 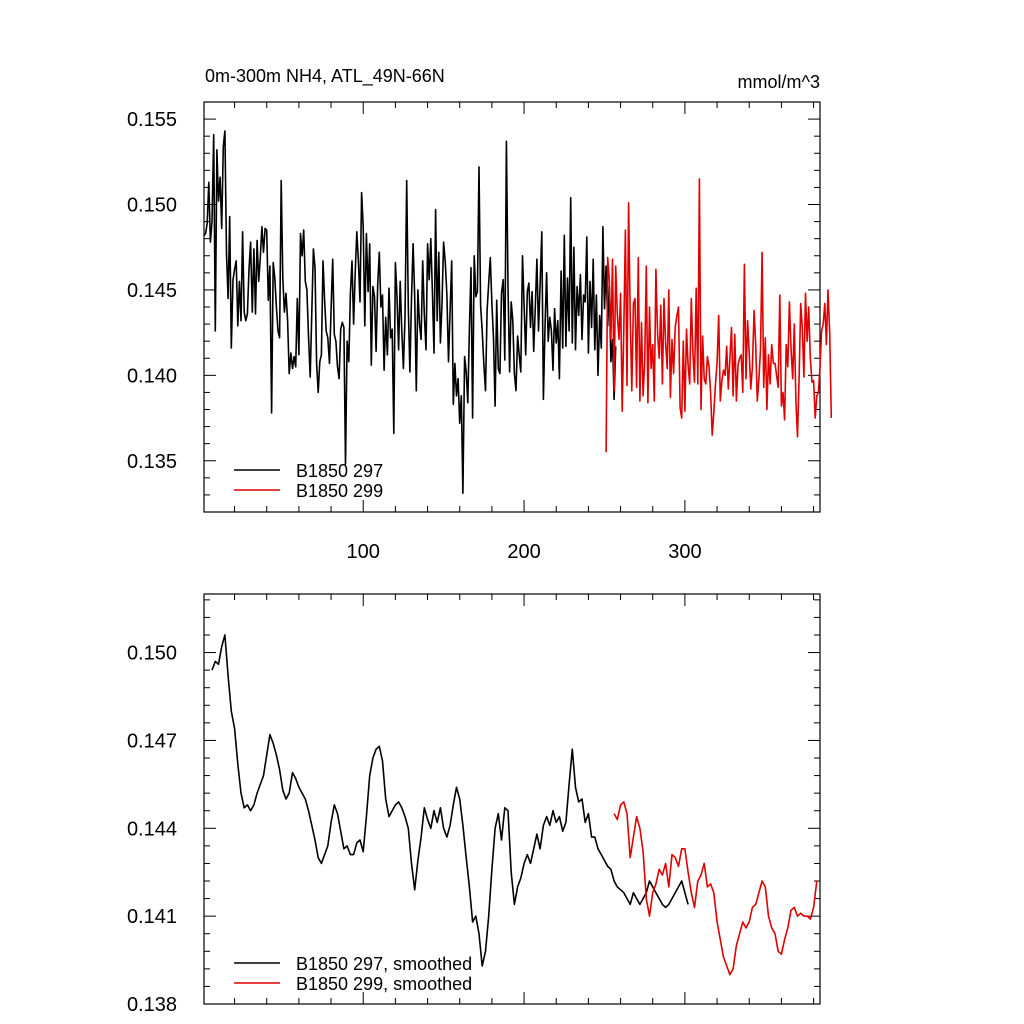 What do you see at coordinates (339, 491) in the screenshot?
I see `legend-label: B1850 299` at bounding box center [339, 491].